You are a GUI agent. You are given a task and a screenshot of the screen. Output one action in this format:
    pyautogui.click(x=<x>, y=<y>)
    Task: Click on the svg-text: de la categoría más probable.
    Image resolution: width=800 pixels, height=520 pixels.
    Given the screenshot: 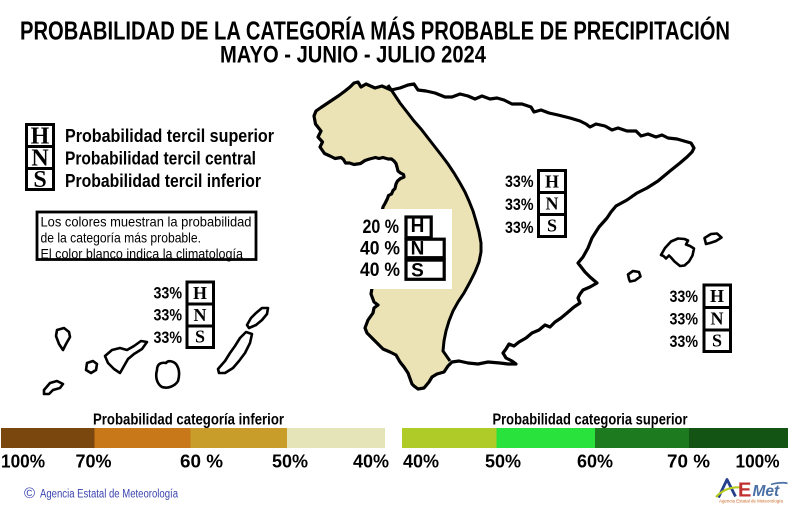 What is the action you would take?
    pyautogui.click(x=121, y=237)
    